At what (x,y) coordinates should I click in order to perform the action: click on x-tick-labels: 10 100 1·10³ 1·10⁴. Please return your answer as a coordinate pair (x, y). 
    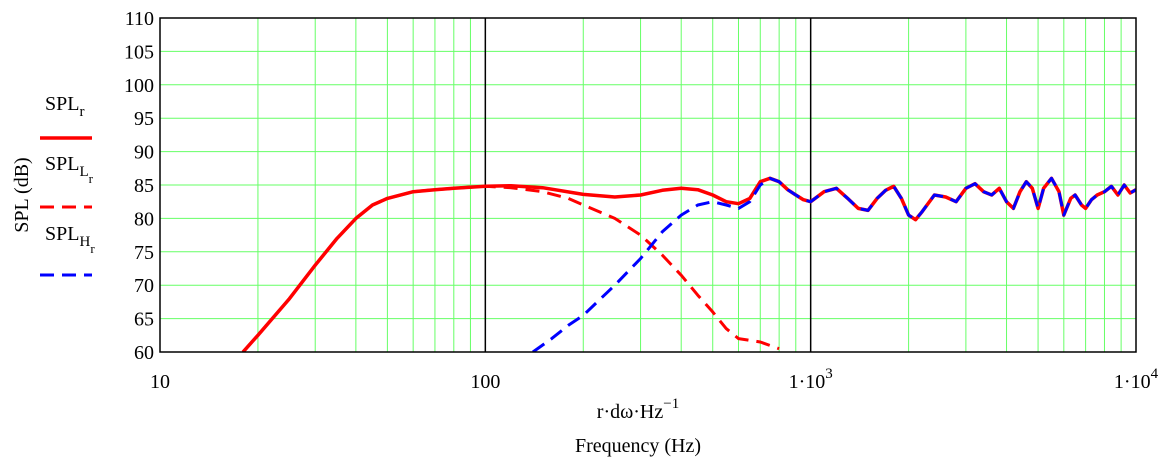
    Looking at the image, I should click on (654, 379).